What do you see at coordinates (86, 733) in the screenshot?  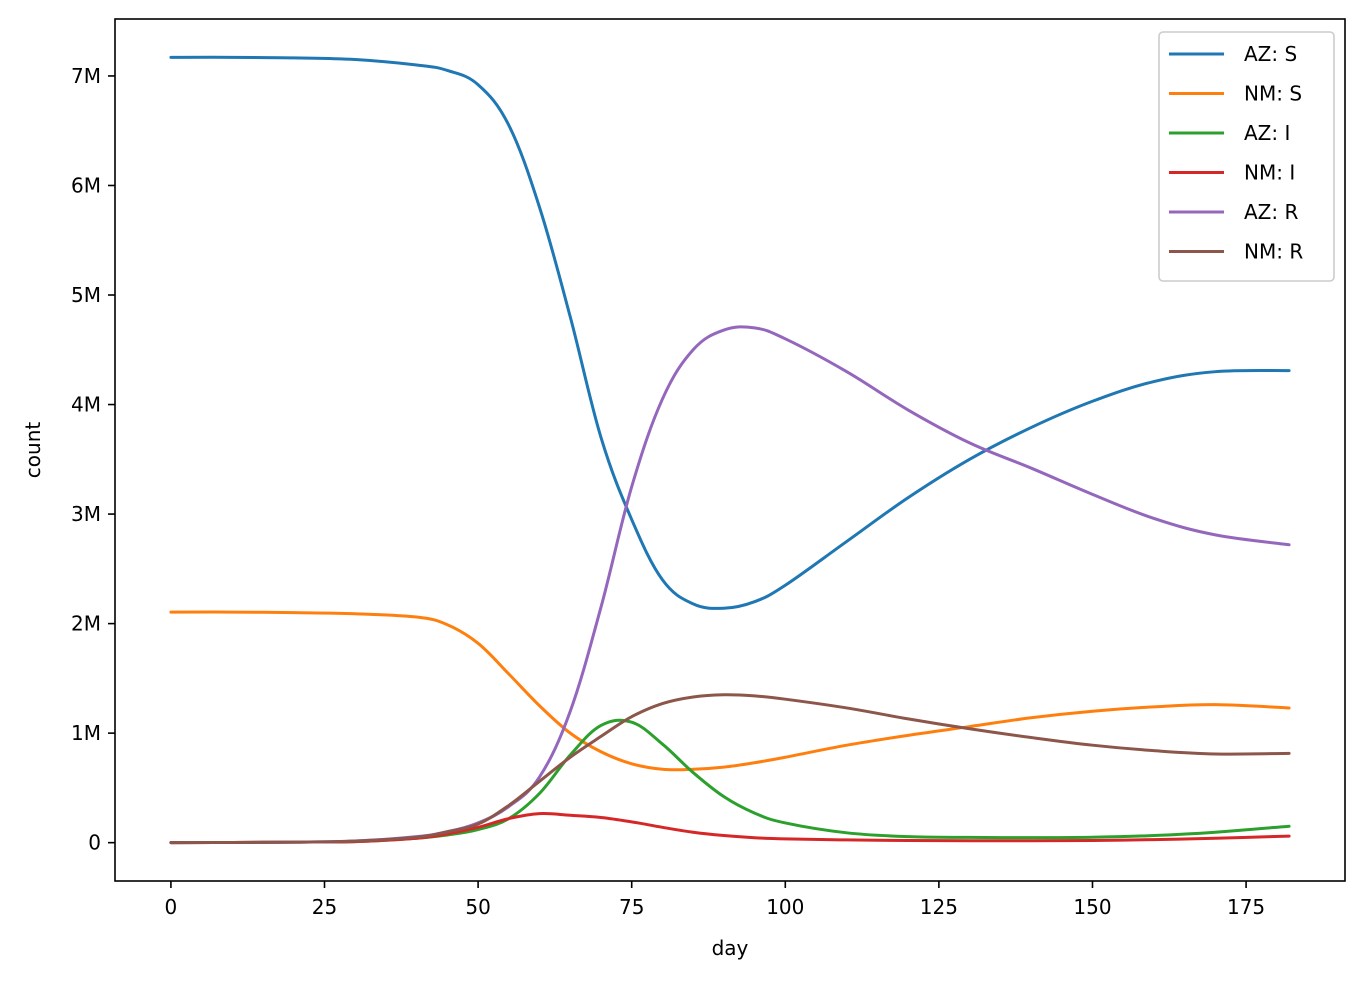 I see `y-tick-label: 1M` at bounding box center [86, 733].